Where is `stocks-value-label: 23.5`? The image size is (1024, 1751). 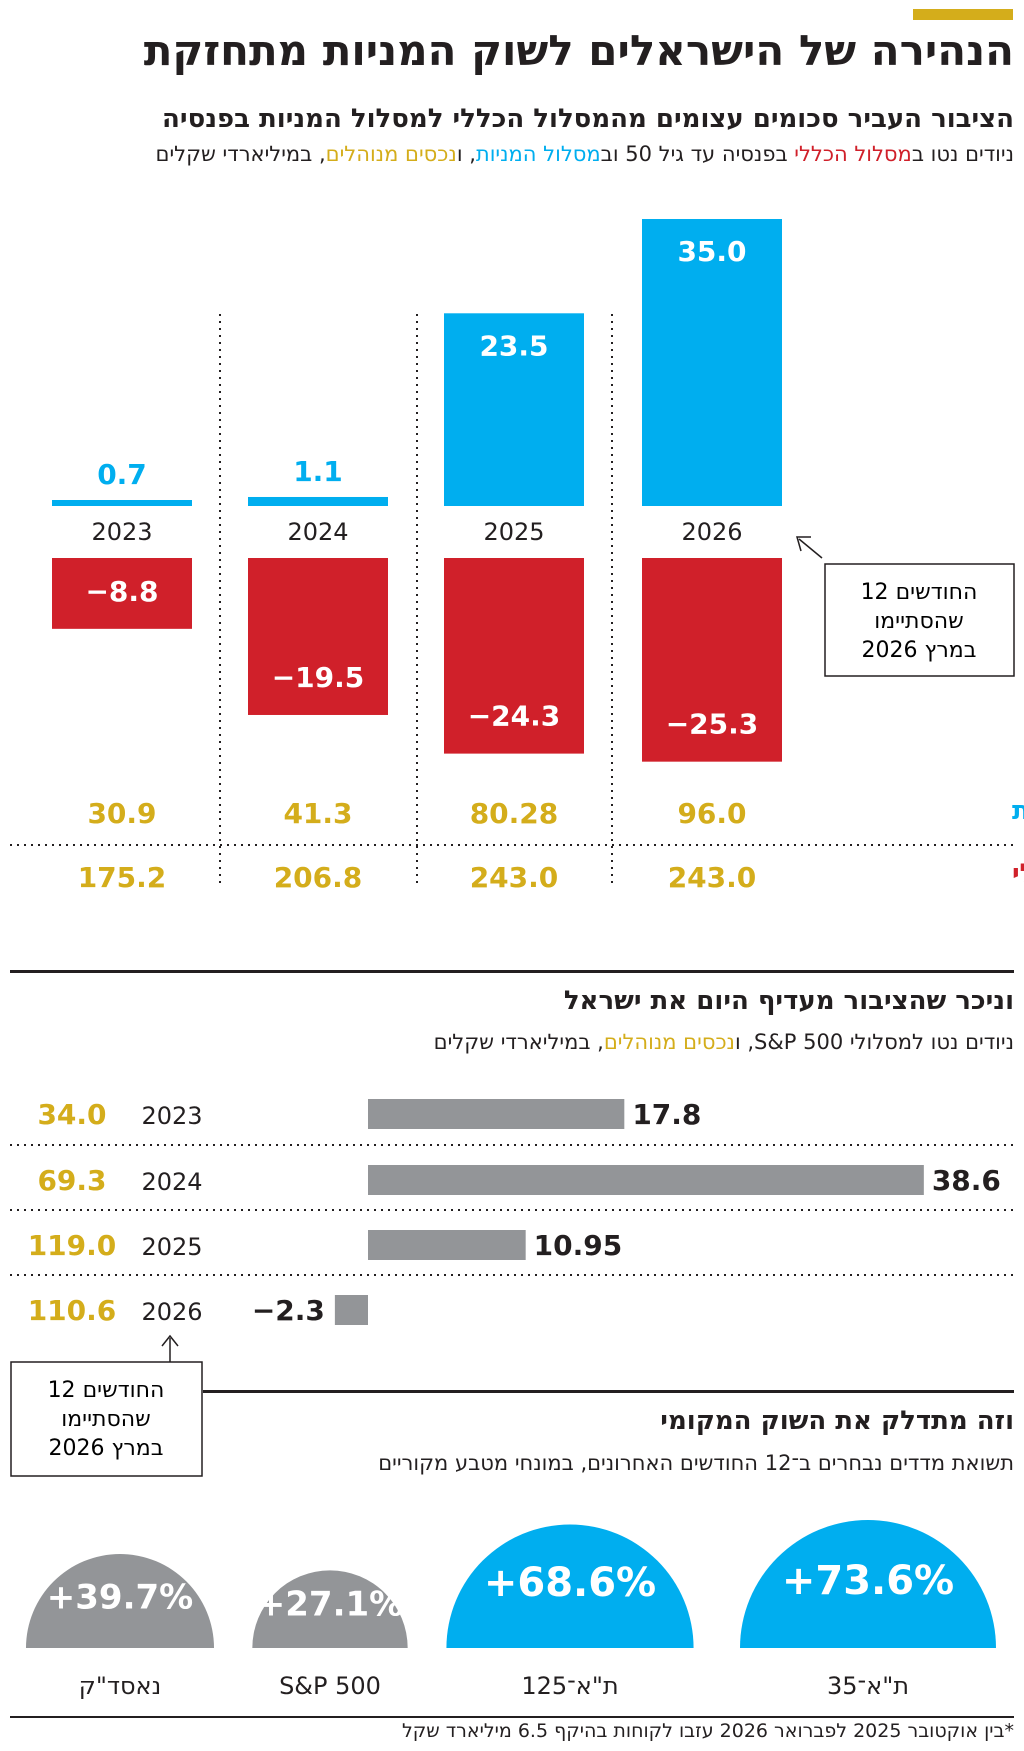 stocks-value-label: 23.5 is located at coordinates (513, 345).